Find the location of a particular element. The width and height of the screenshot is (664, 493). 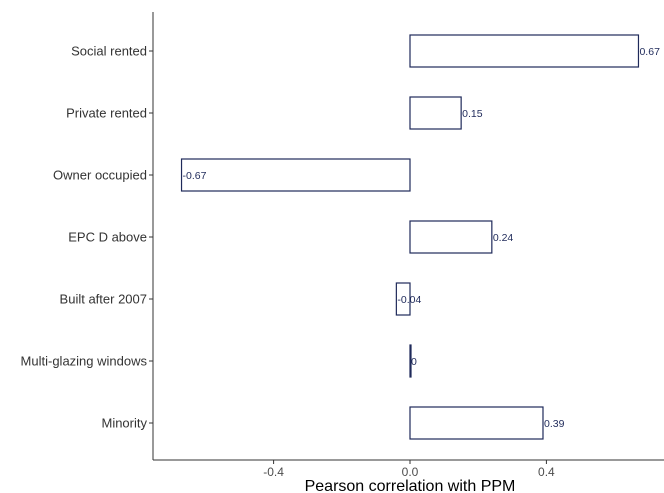

category-label: Owner occupied is located at coordinates (100, 175).